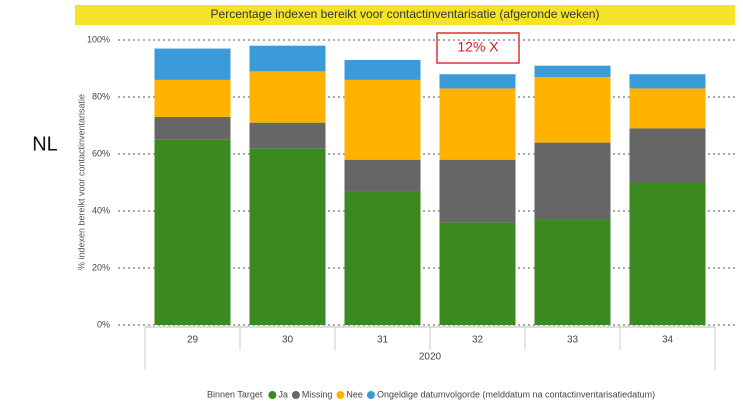 The image size is (743, 412). What do you see at coordinates (101, 210) in the screenshot?
I see `y-tick-label: 40%` at bounding box center [101, 210].